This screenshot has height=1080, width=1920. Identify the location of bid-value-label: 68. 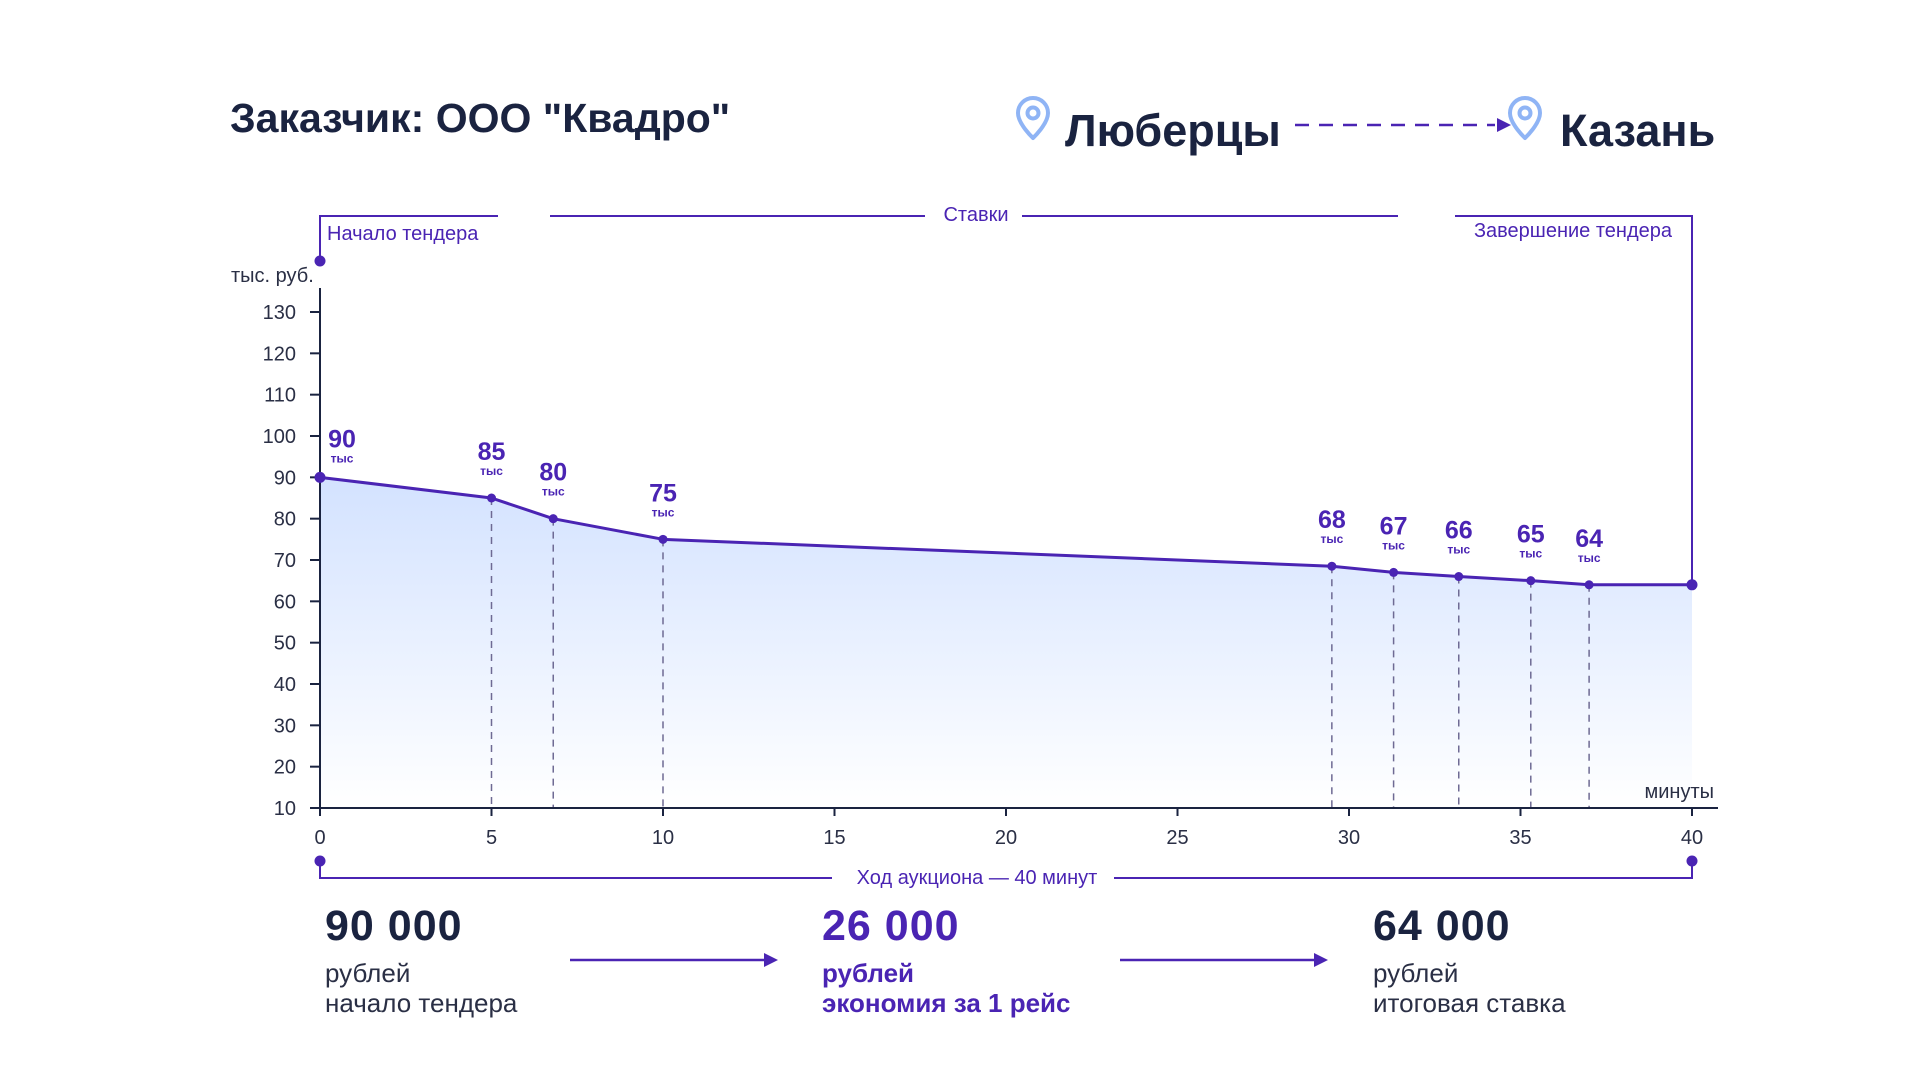
(1332, 520).